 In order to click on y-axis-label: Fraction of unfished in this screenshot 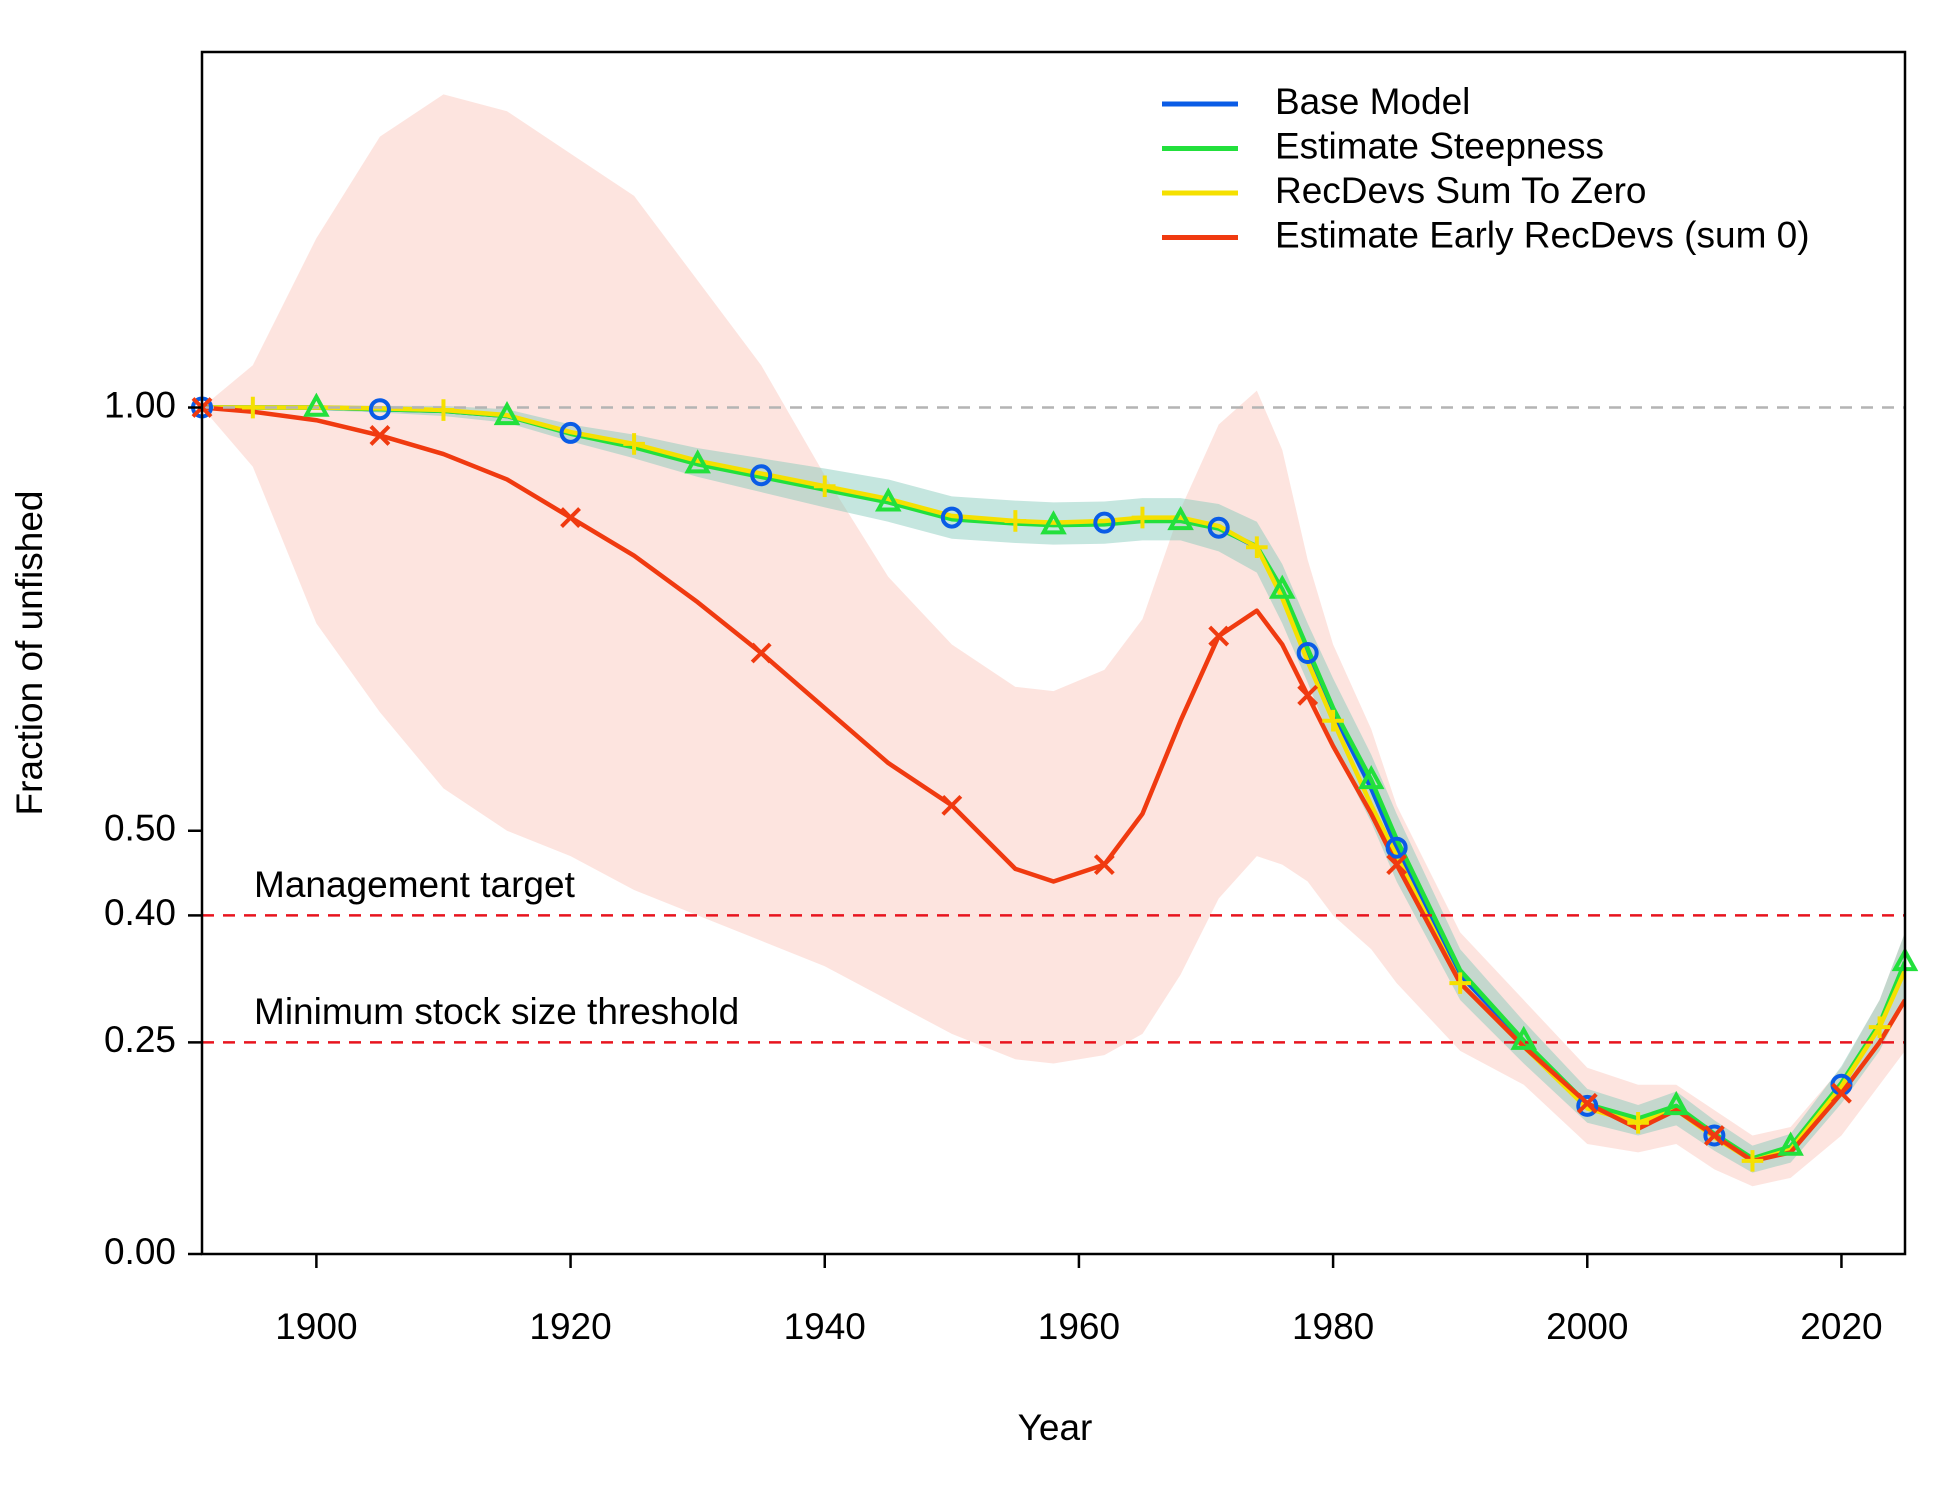, I will do `click(29, 653)`.